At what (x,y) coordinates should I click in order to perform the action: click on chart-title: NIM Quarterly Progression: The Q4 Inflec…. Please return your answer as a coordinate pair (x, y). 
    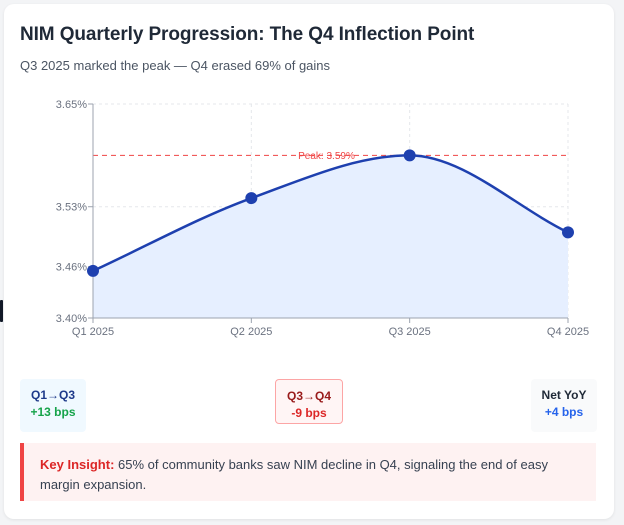
    Looking at the image, I should click on (247, 34).